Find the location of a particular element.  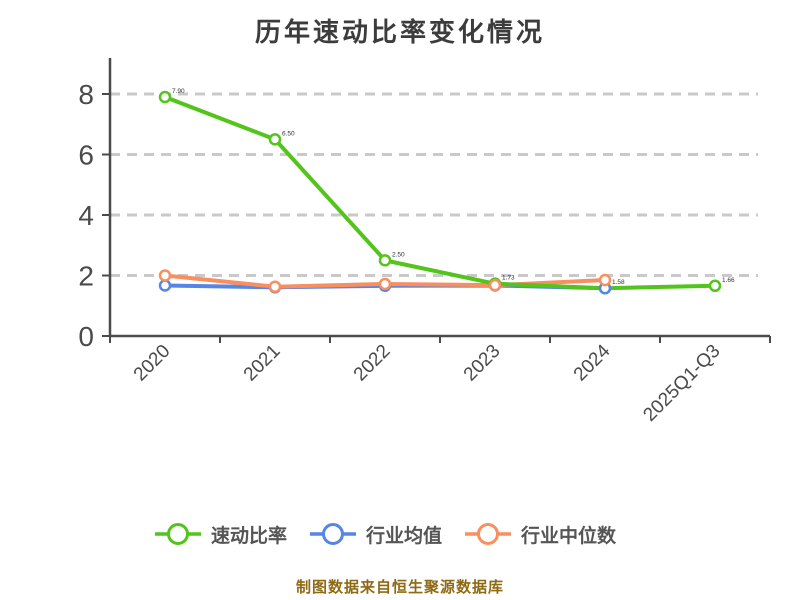

y-tick-label: 2 is located at coordinates (86, 276).